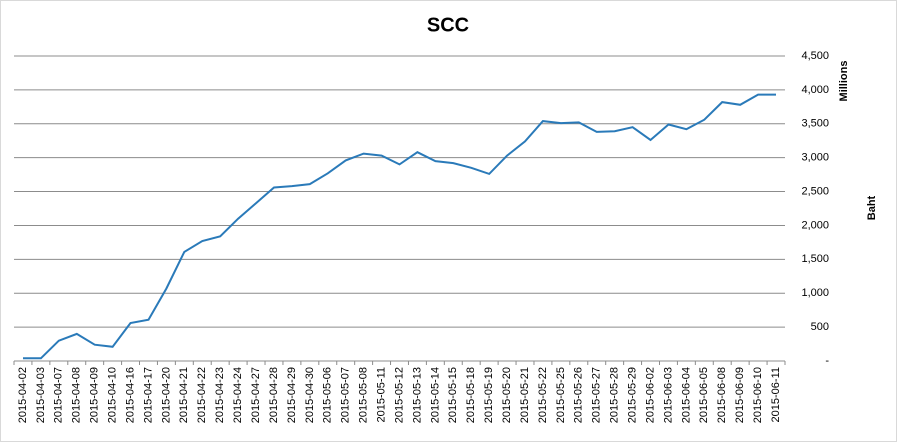  What do you see at coordinates (615, 395) in the screenshot?
I see `x-tick-label: 2015-05-28` at bounding box center [615, 395].